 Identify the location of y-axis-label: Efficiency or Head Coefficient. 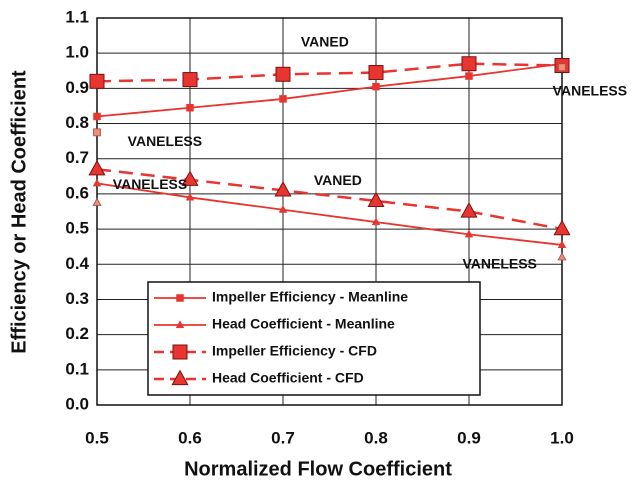
(19, 212).